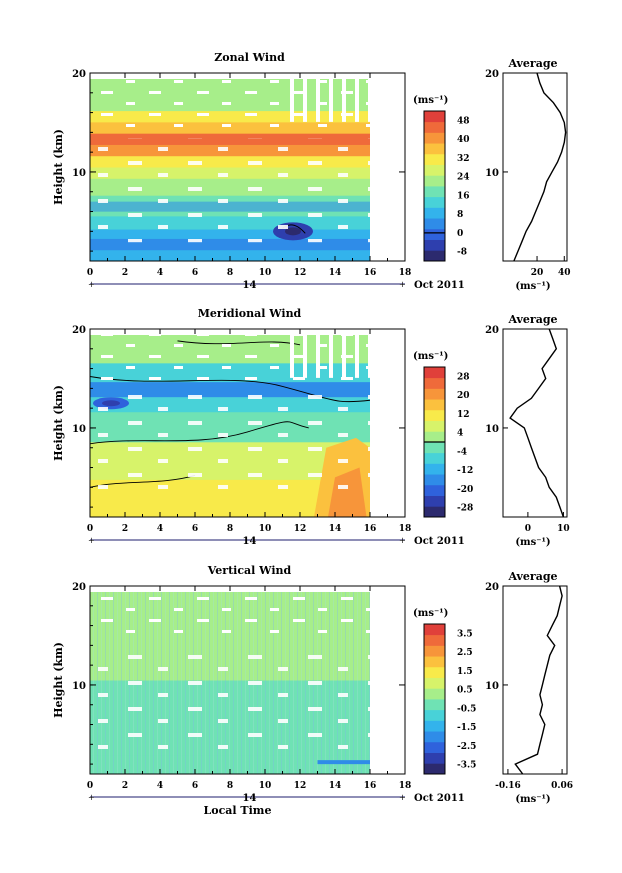 The width and height of the screenshot is (622, 873). I want to click on colorbar-label: 0.5, so click(465, 691).